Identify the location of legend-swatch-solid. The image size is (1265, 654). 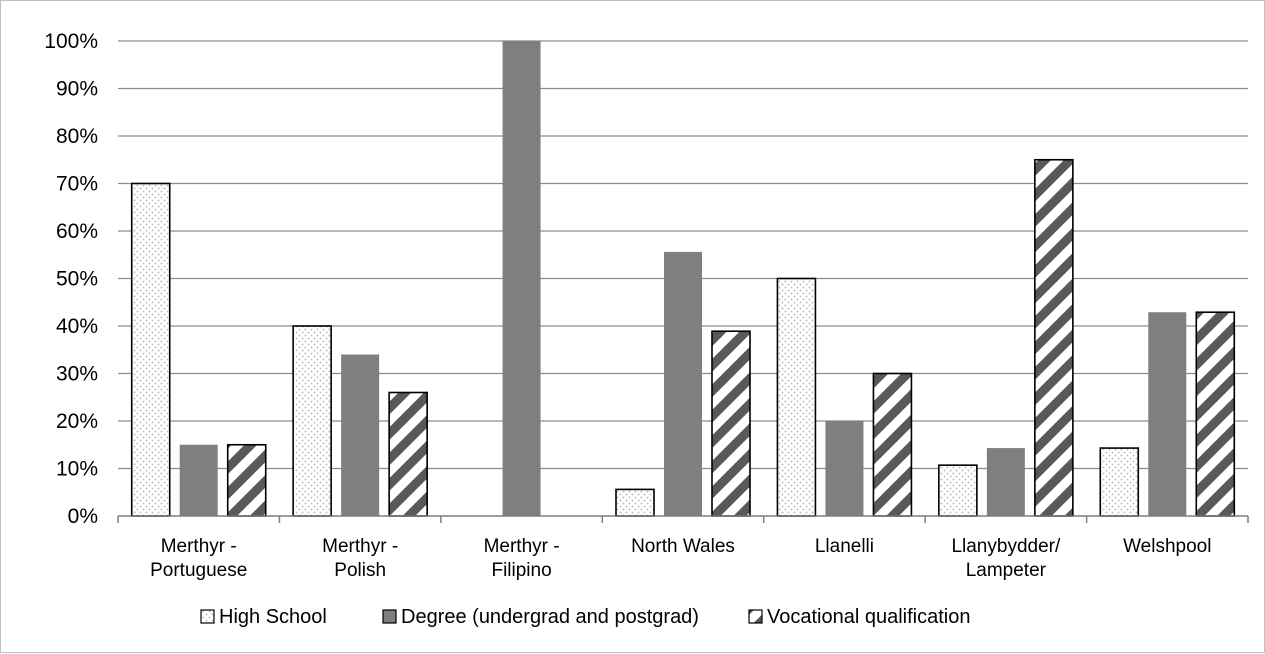
(389, 616).